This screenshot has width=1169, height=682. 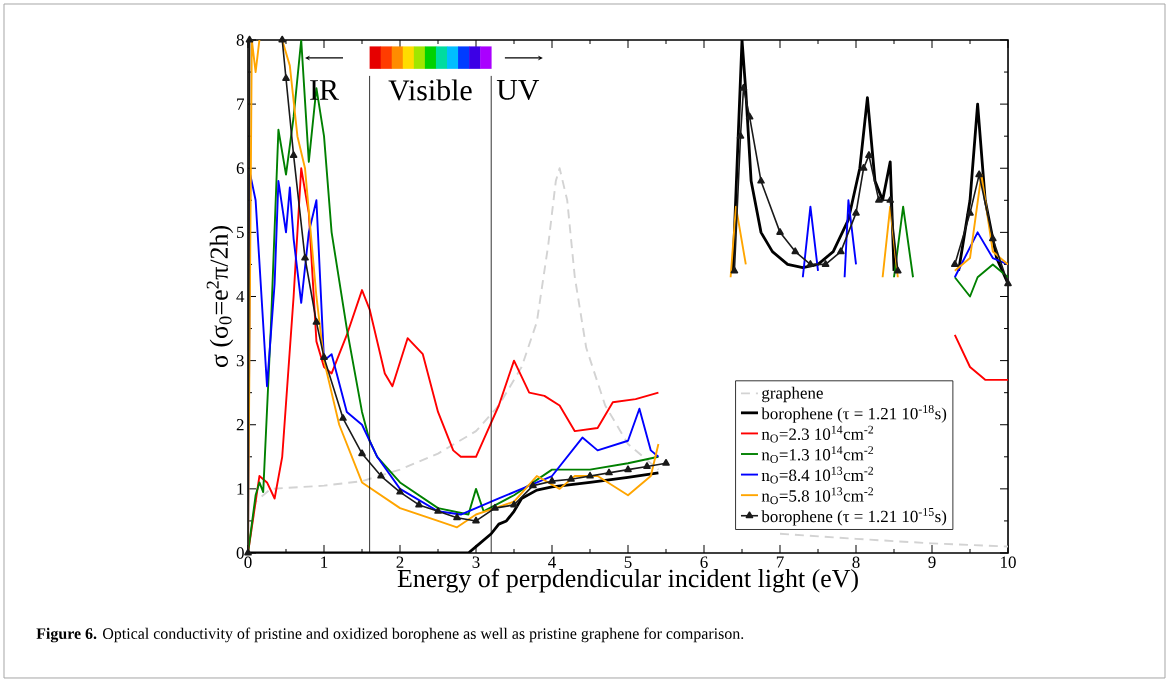 What do you see at coordinates (240, 425) in the screenshot?
I see `y-tick-label: 2` at bounding box center [240, 425].